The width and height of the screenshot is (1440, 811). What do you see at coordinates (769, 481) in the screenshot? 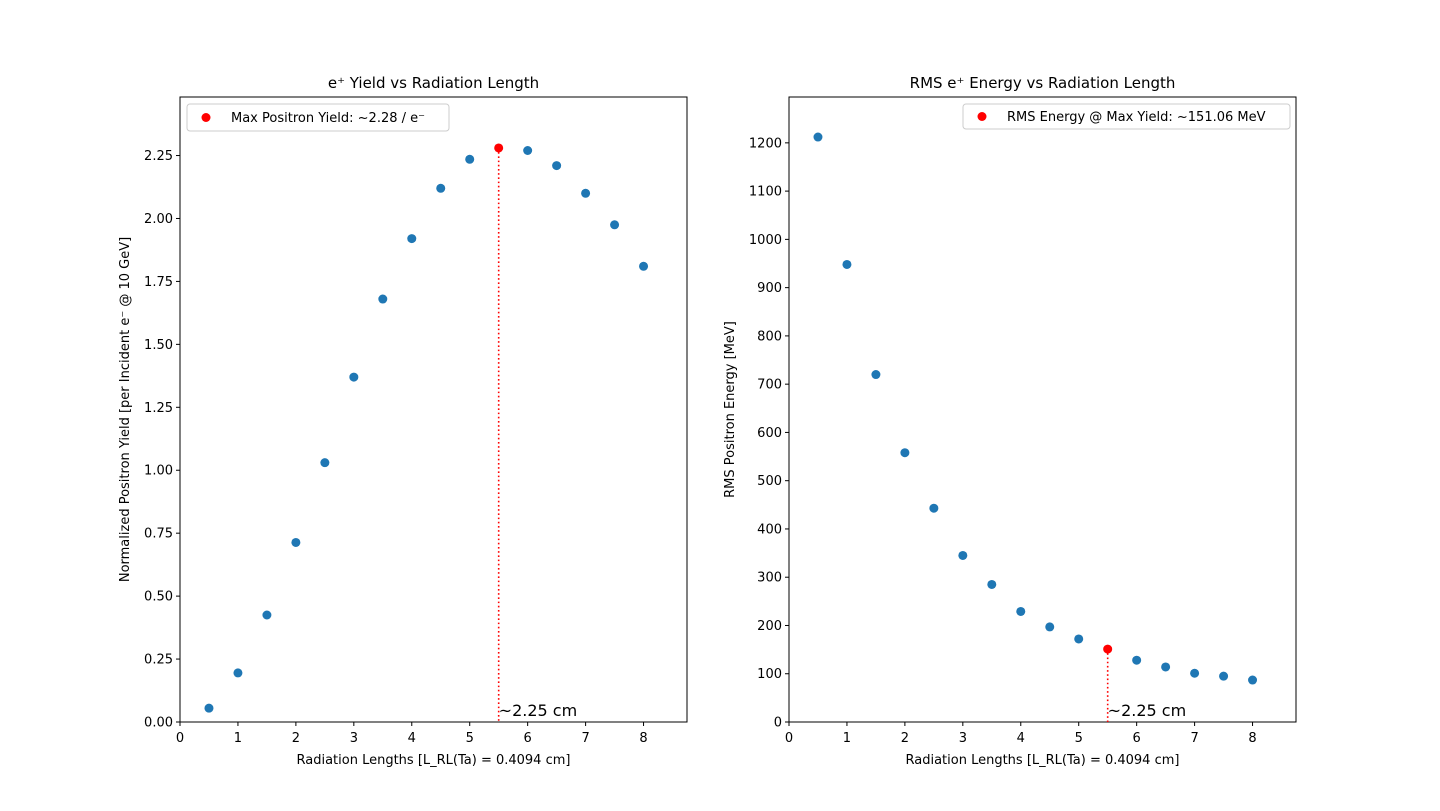
I see `y-tick-label: 500` at bounding box center [769, 481].